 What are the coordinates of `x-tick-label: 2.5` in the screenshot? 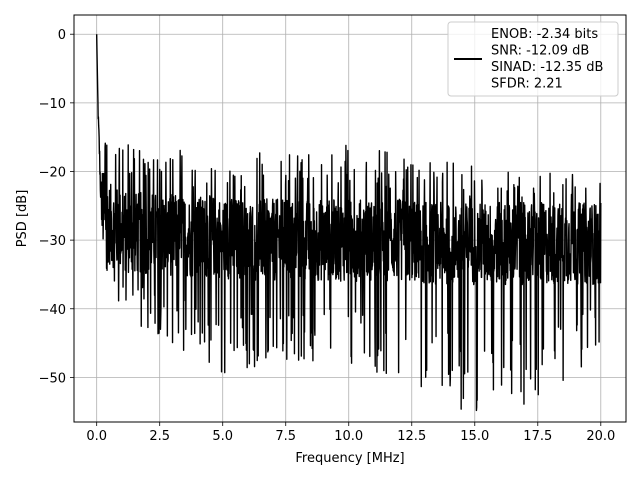 It's located at (159, 436).